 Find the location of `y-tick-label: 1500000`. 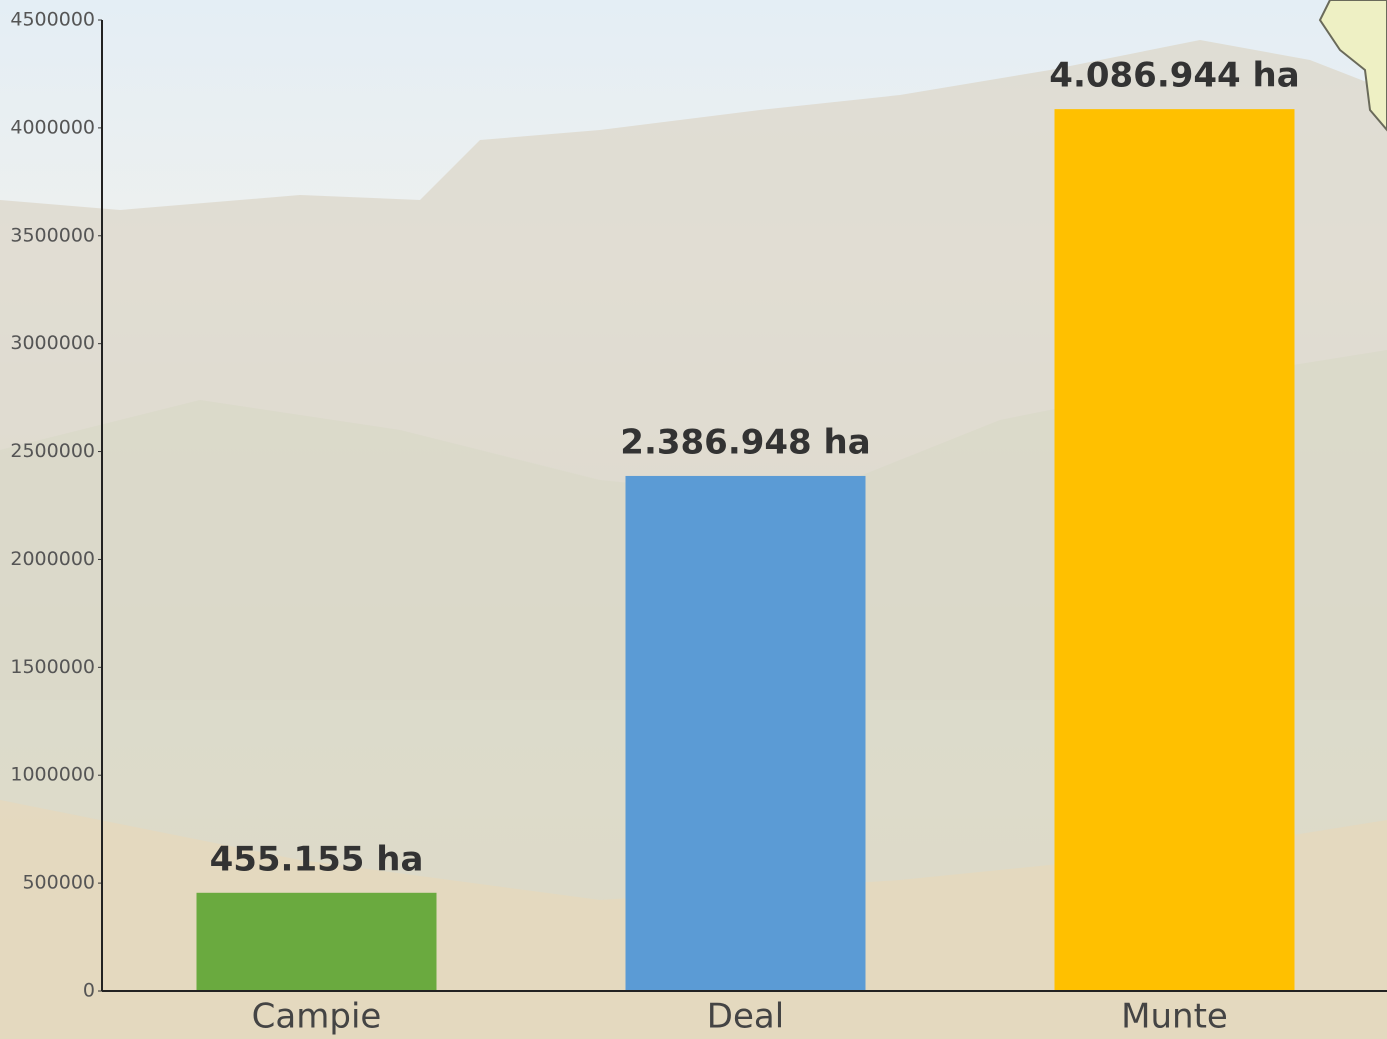

y-tick-label: 1500000 is located at coordinates (52, 667).